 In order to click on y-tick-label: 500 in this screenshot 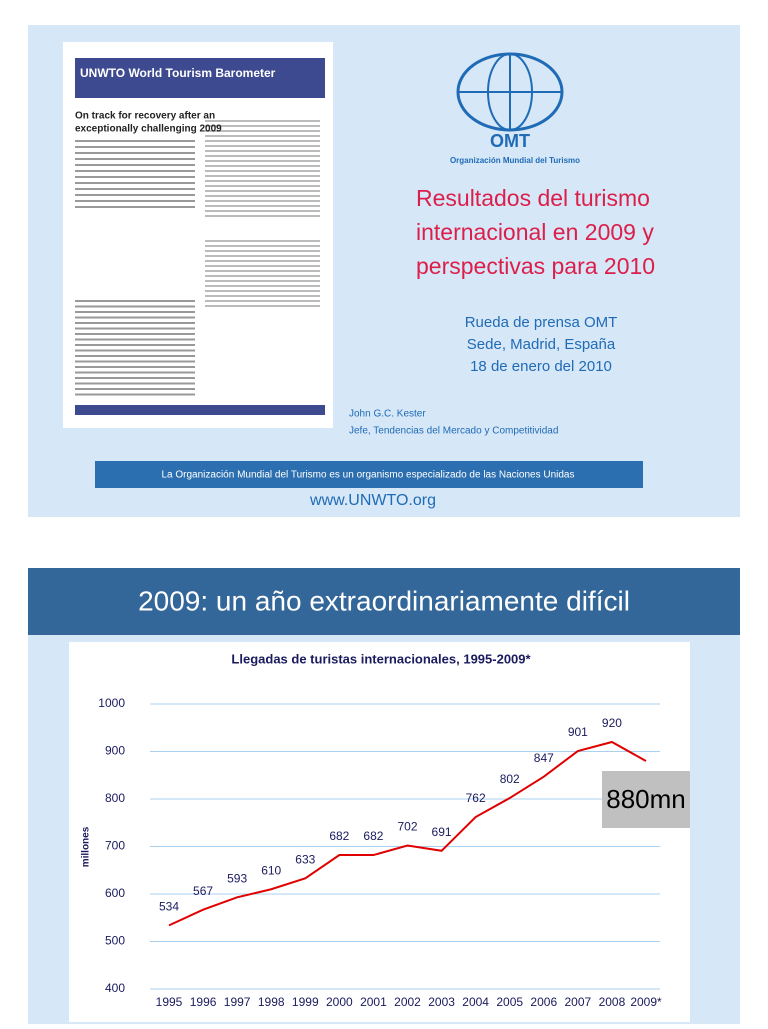, I will do `click(115, 941)`.